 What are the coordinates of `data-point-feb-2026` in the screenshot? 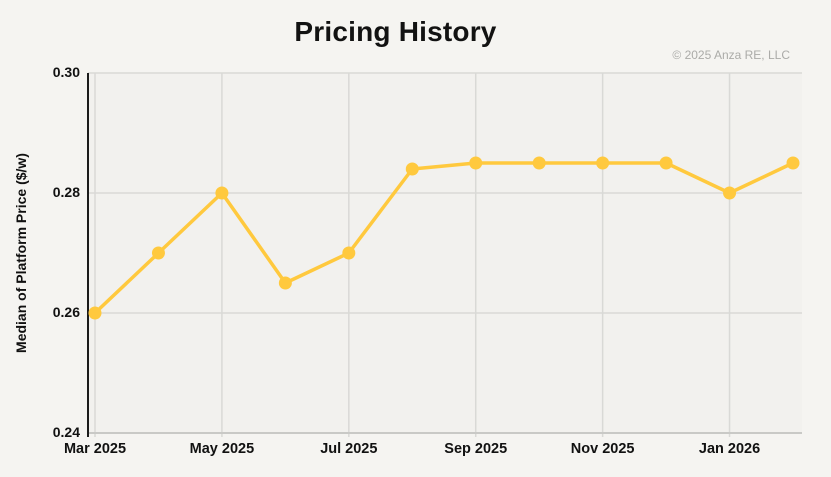 It's located at (793, 163).